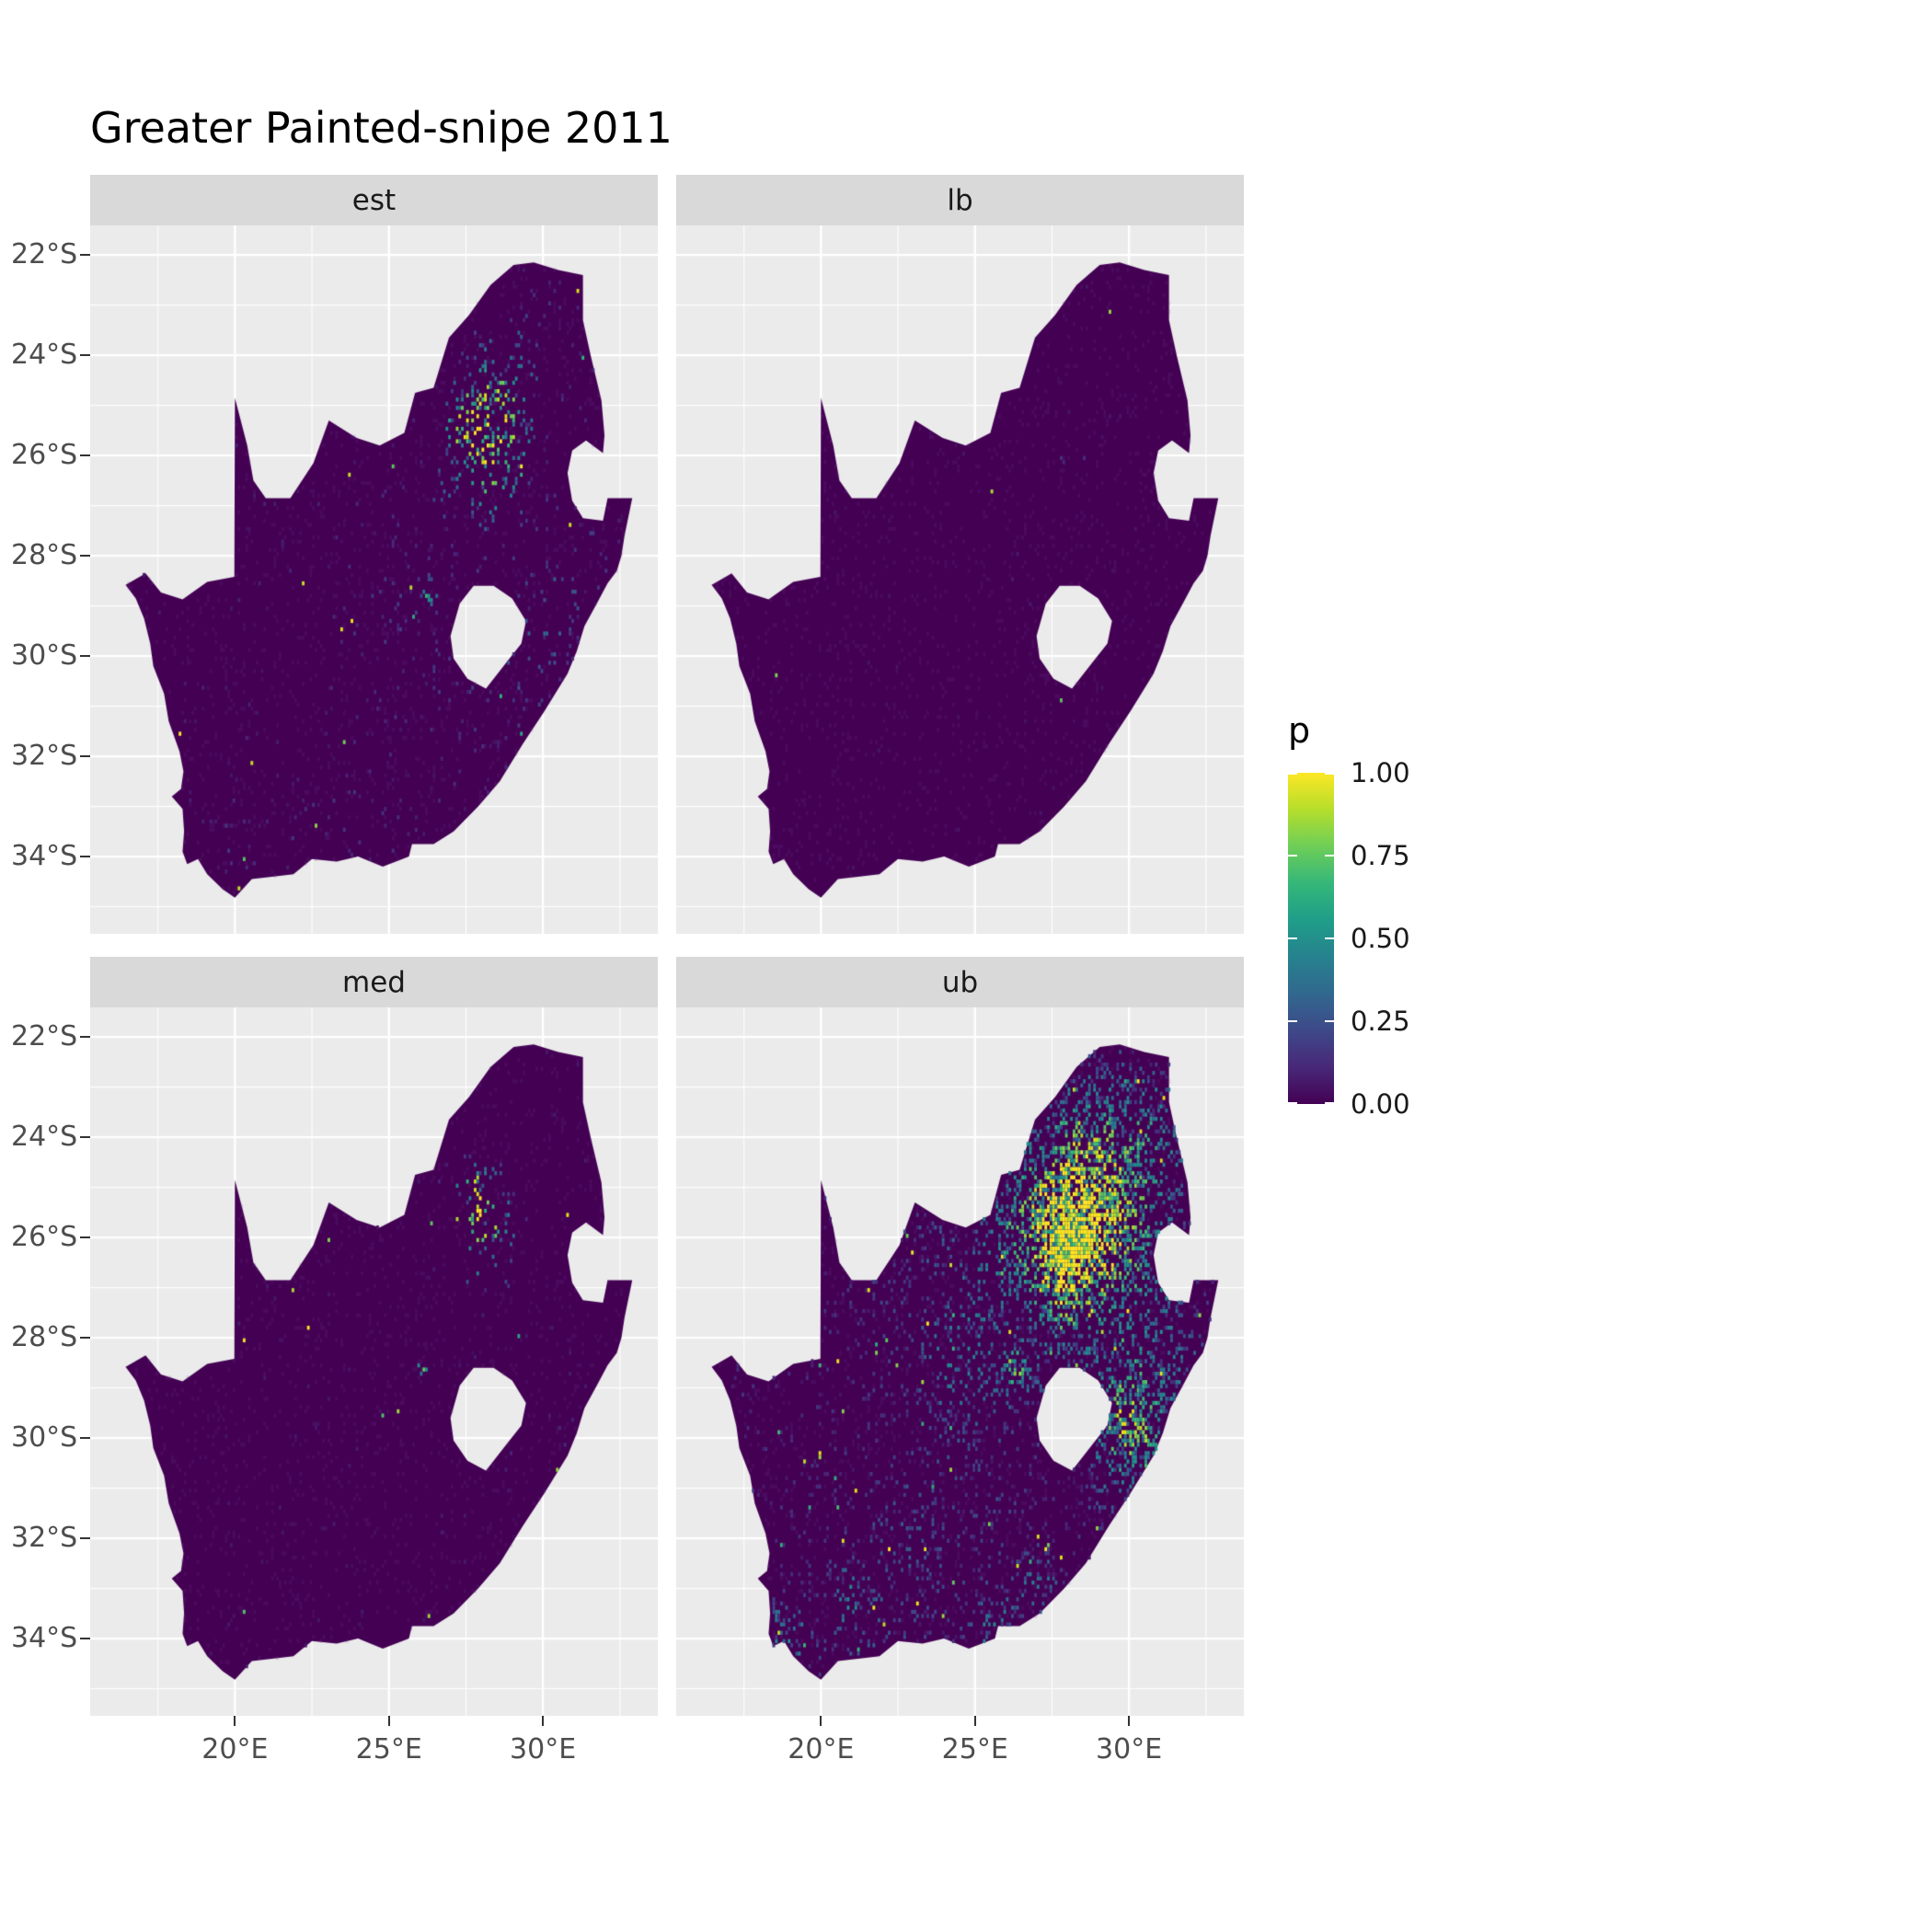  Describe the element at coordinates (960, 579) in the screenshot. I see `facet-panel-lb` at that location.